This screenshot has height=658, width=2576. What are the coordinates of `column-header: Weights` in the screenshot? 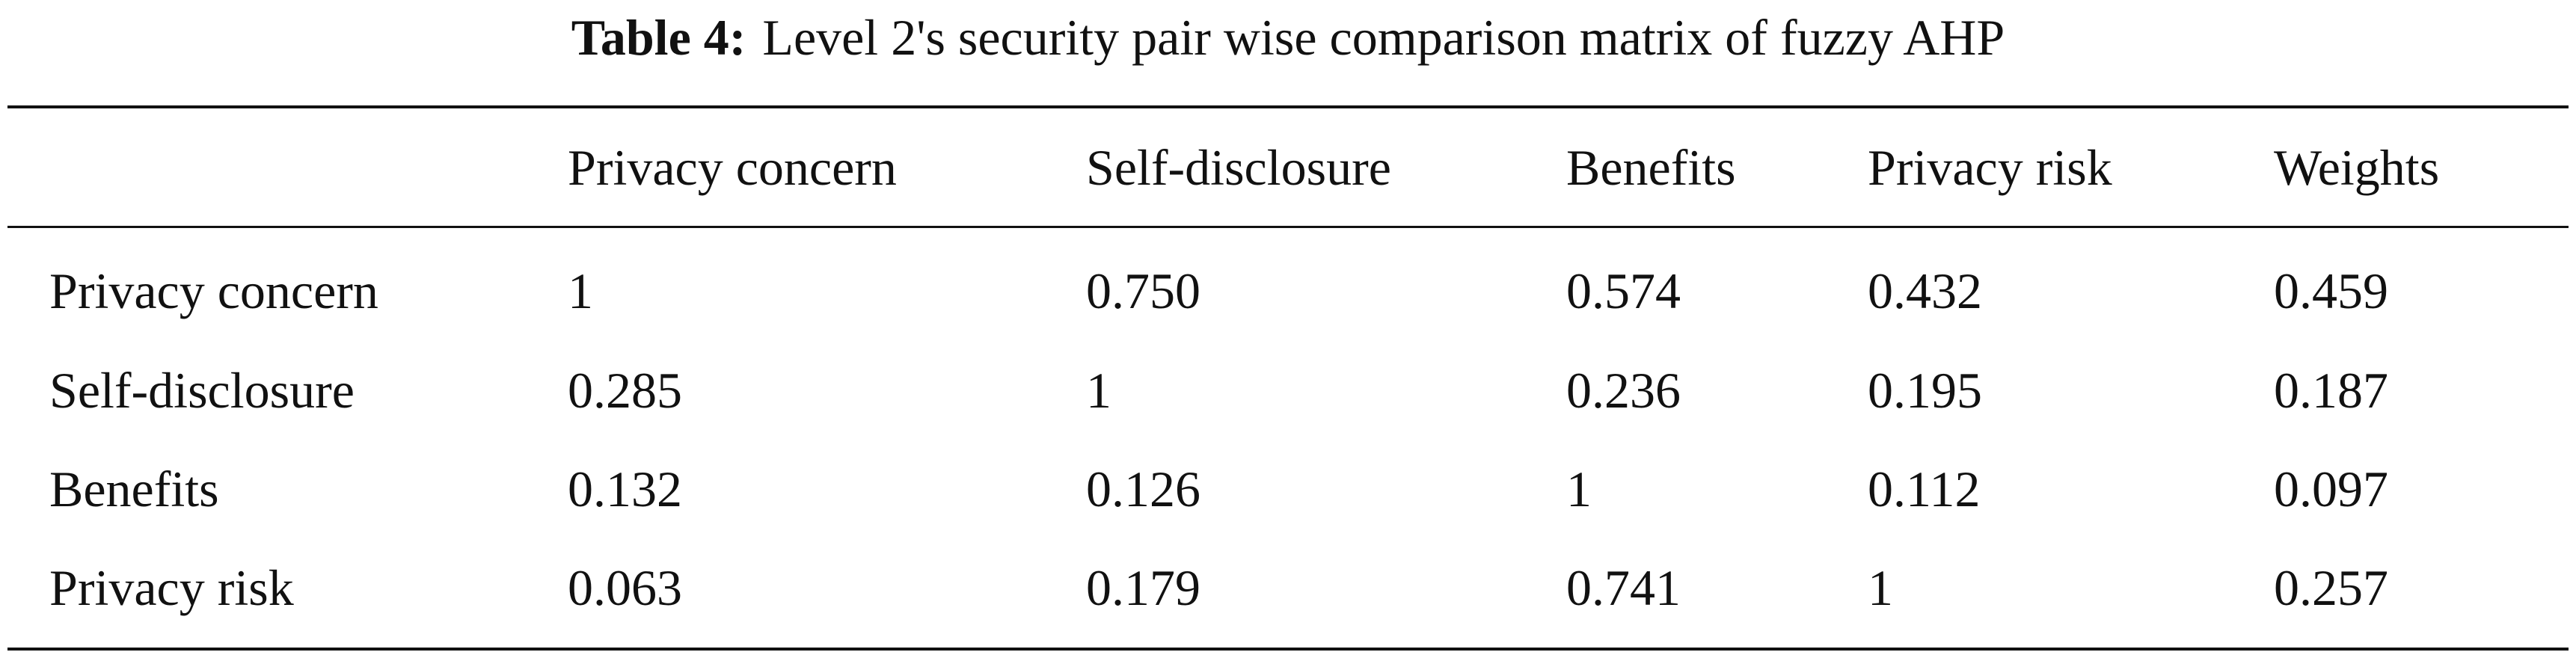 It's located at (2357, 167).